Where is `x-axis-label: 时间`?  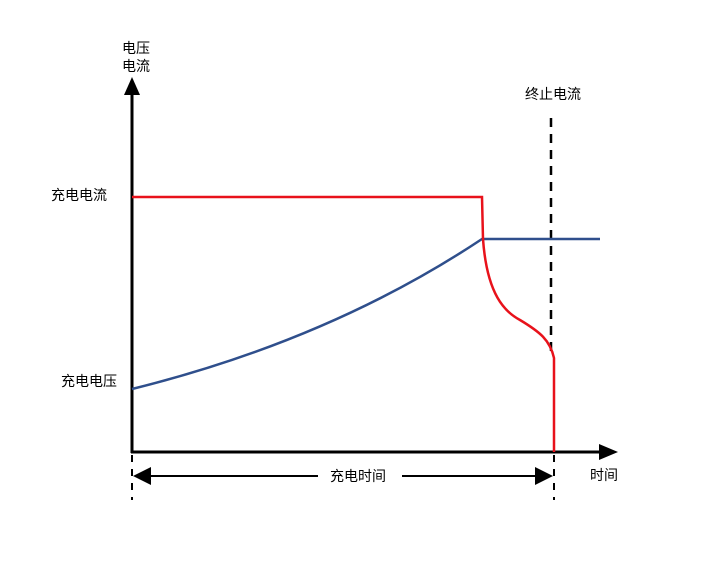 x-axis-label: 时间 is located at coordinates (604, 476).